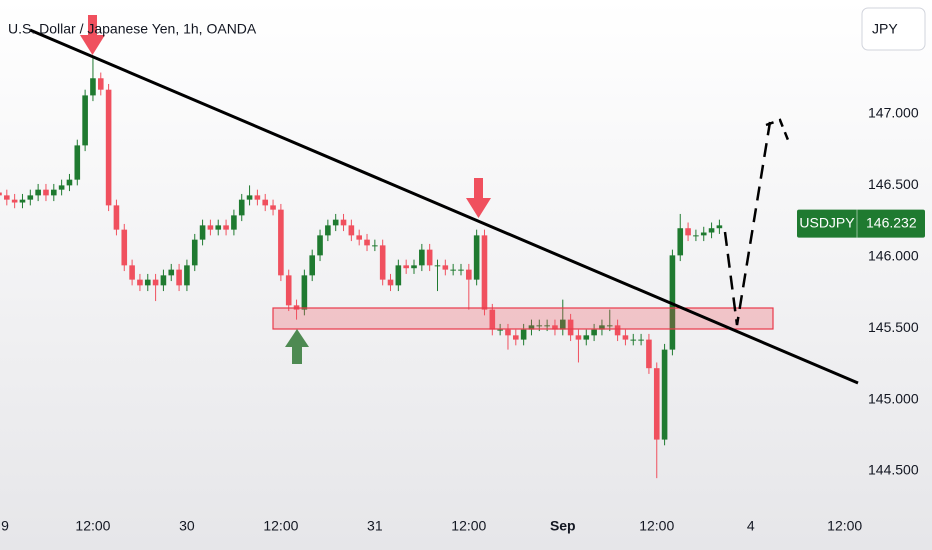  I want to click on last-price-label: 146.232, so click(891, 222).